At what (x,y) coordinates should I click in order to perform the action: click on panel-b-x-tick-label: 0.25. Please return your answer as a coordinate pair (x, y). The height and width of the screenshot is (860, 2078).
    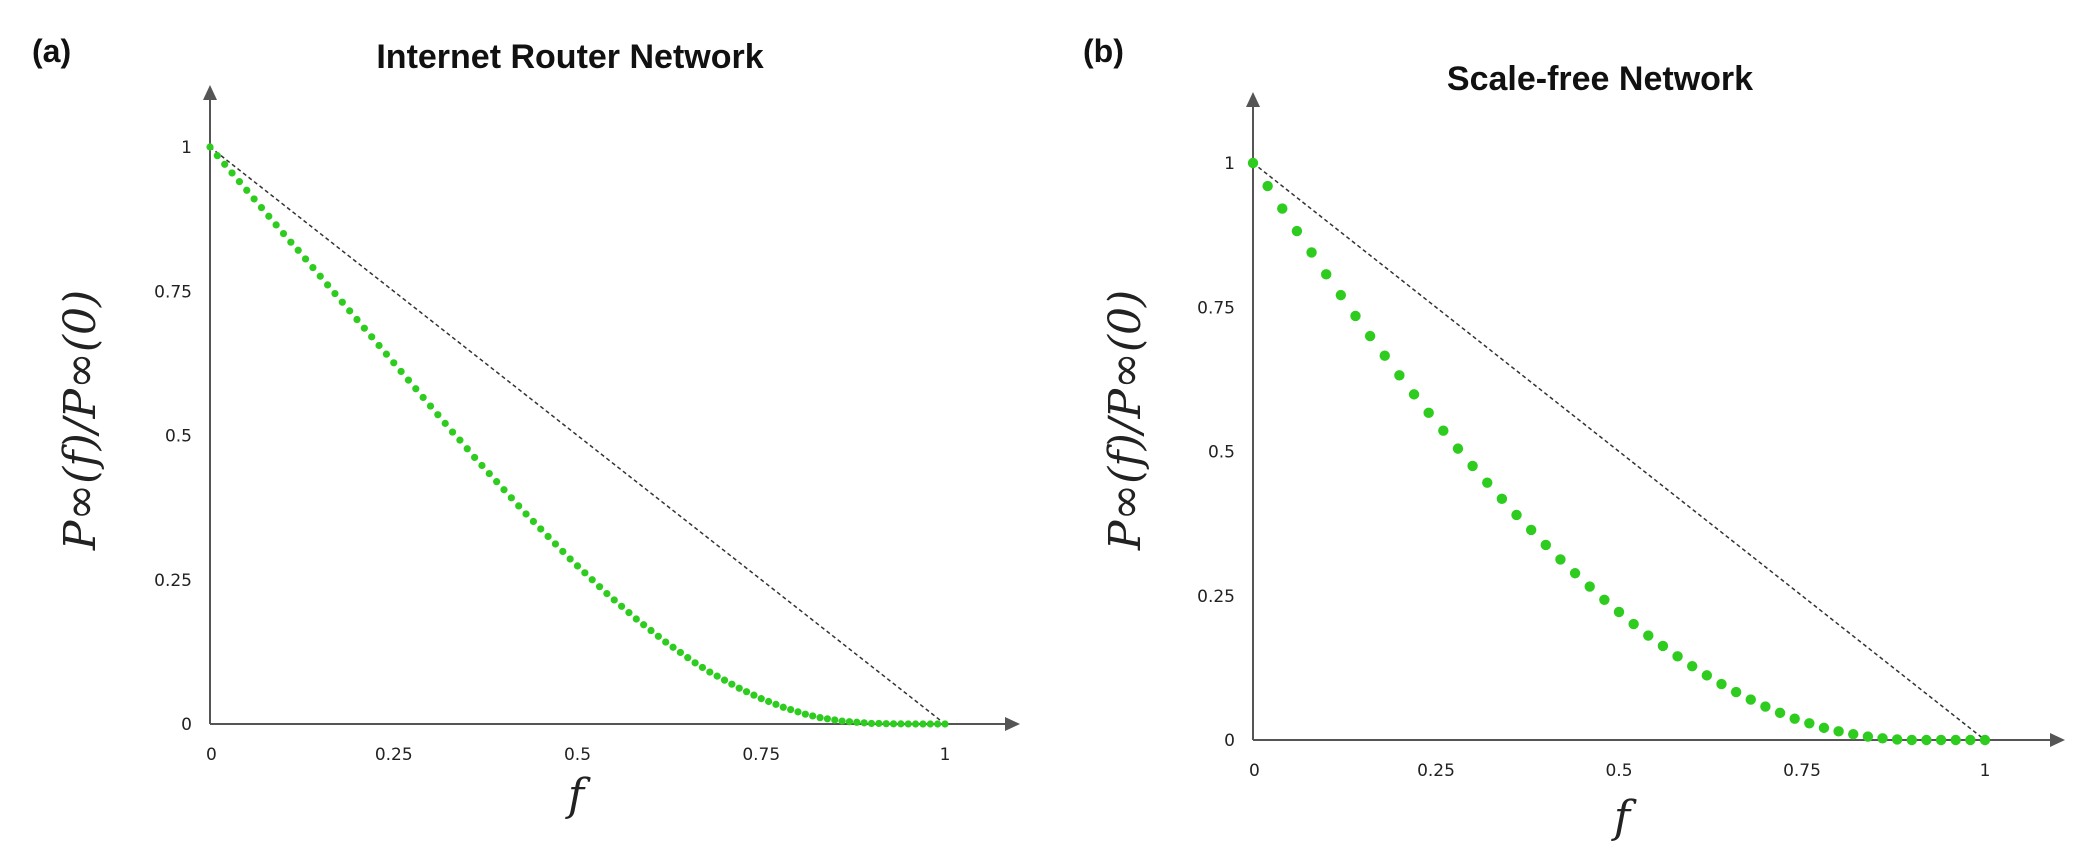
    Looking at the image, I should click on (1436, 771).